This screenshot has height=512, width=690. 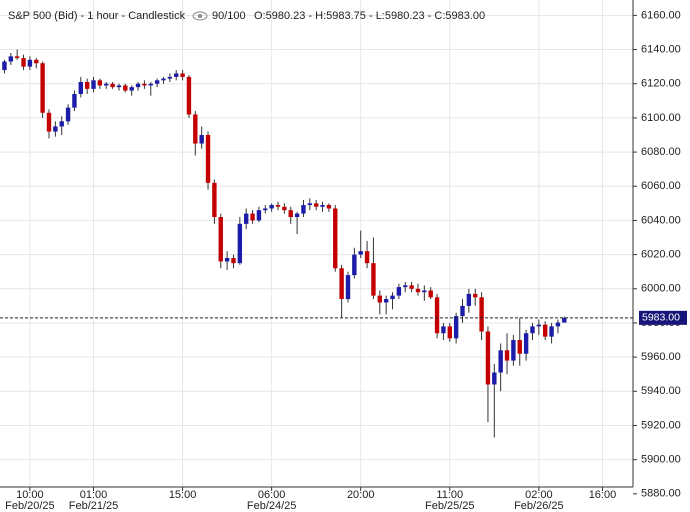 What do you see at coordinates (97, 16) in the screenshot?
I see `chart-title: S&P 500 (Bid) - 1 hour - Candlestick` at bounding box center [97, 16].